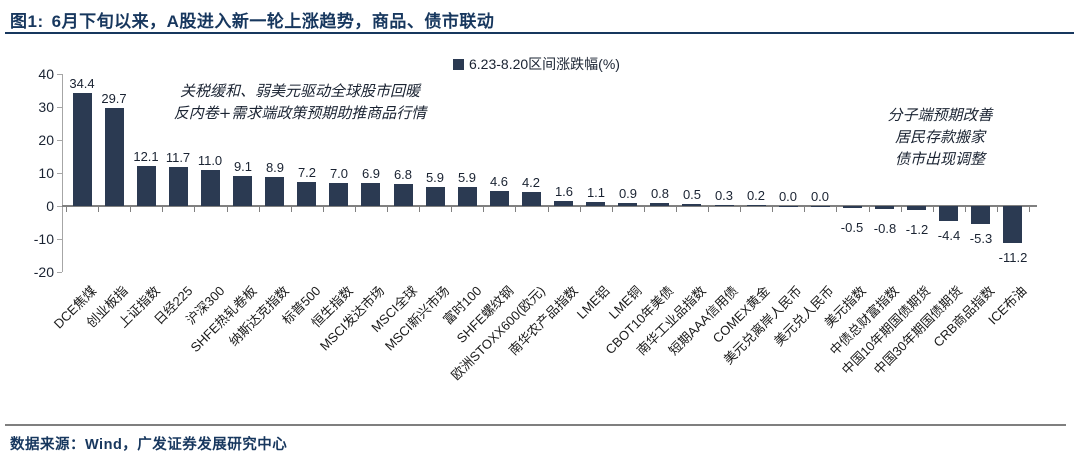  Describe the element at coordinates (46, 140) in the screenshot. I see `y-axis-tick-label: 20` at that location.